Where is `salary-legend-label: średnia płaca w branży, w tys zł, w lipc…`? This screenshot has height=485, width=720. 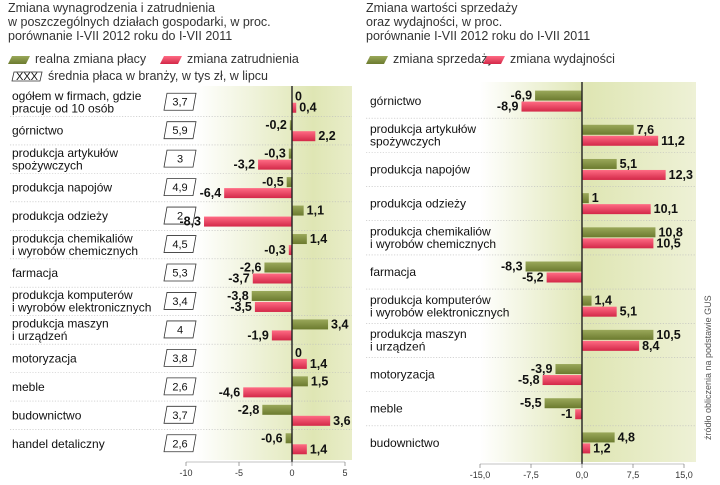
salary-legend-label: średnia płaca w branży, w tys zł, w lipc… is located at coordinates (158, 76).